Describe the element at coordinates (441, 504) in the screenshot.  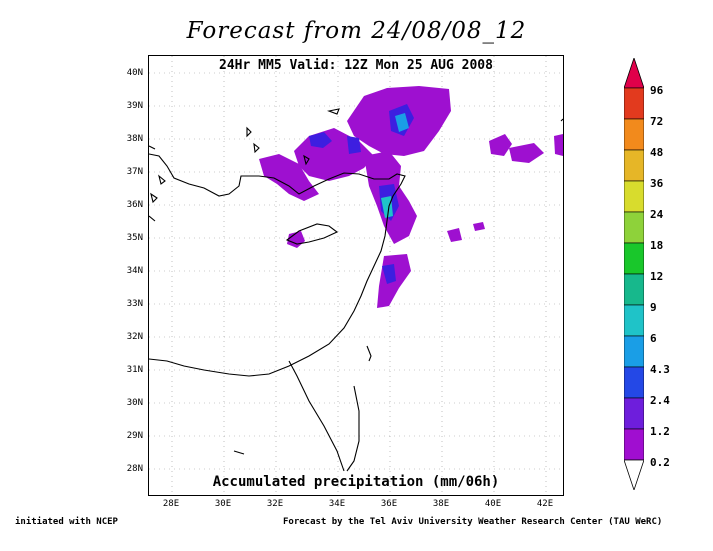
I see `lon-label-38e: 38E` at that location.